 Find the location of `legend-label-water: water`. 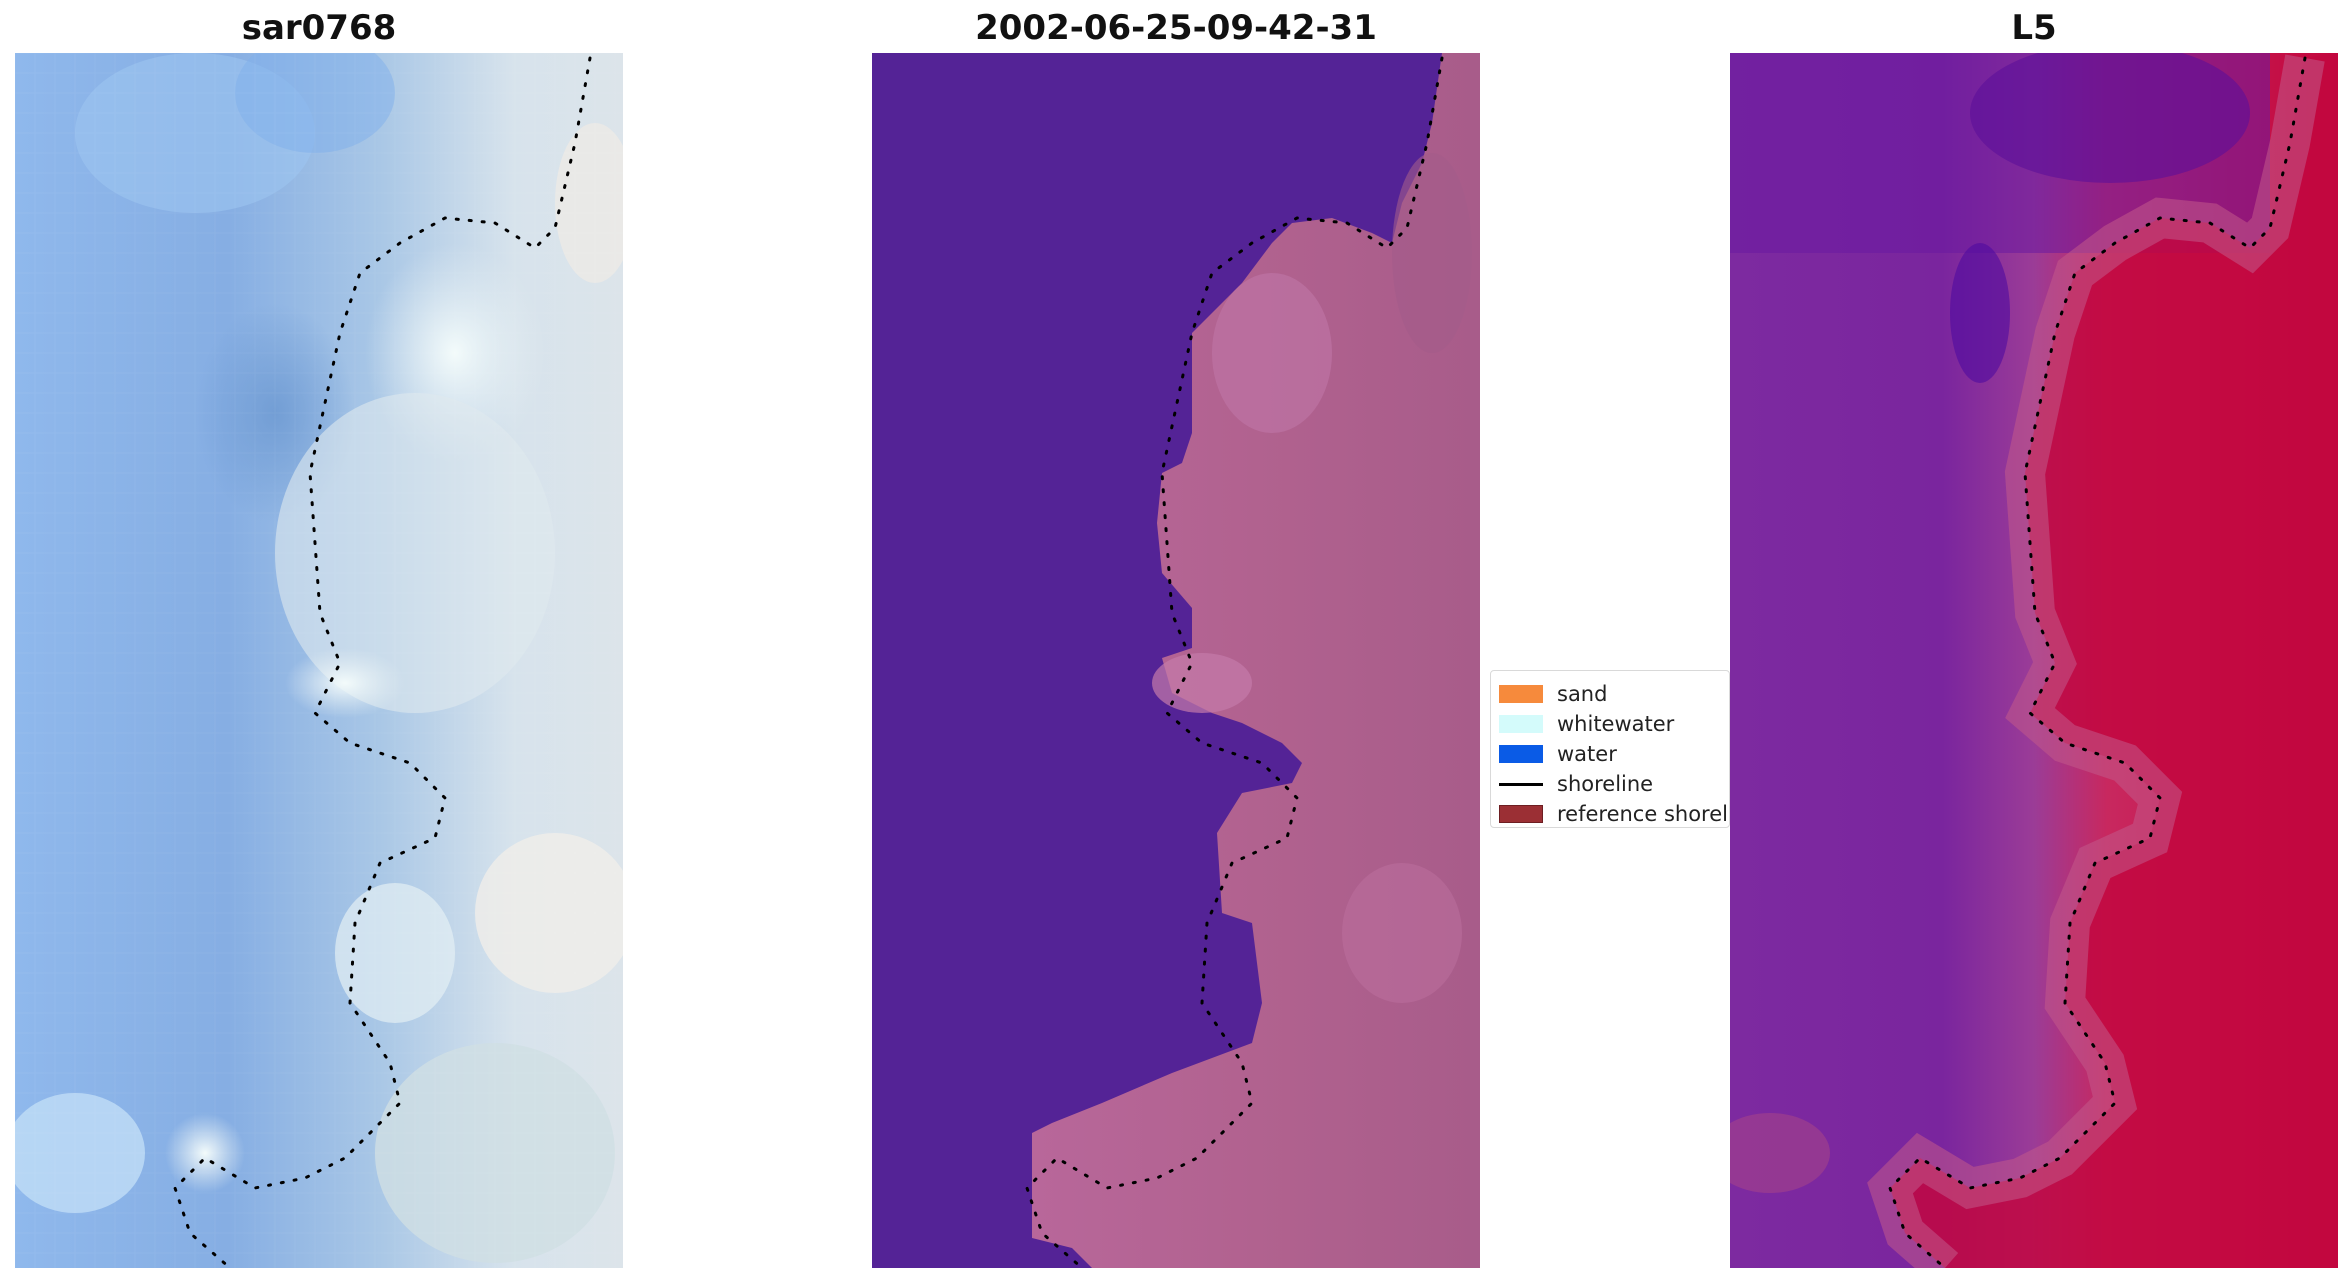

legend-label-water: water is located at coordinates (1587, 754).